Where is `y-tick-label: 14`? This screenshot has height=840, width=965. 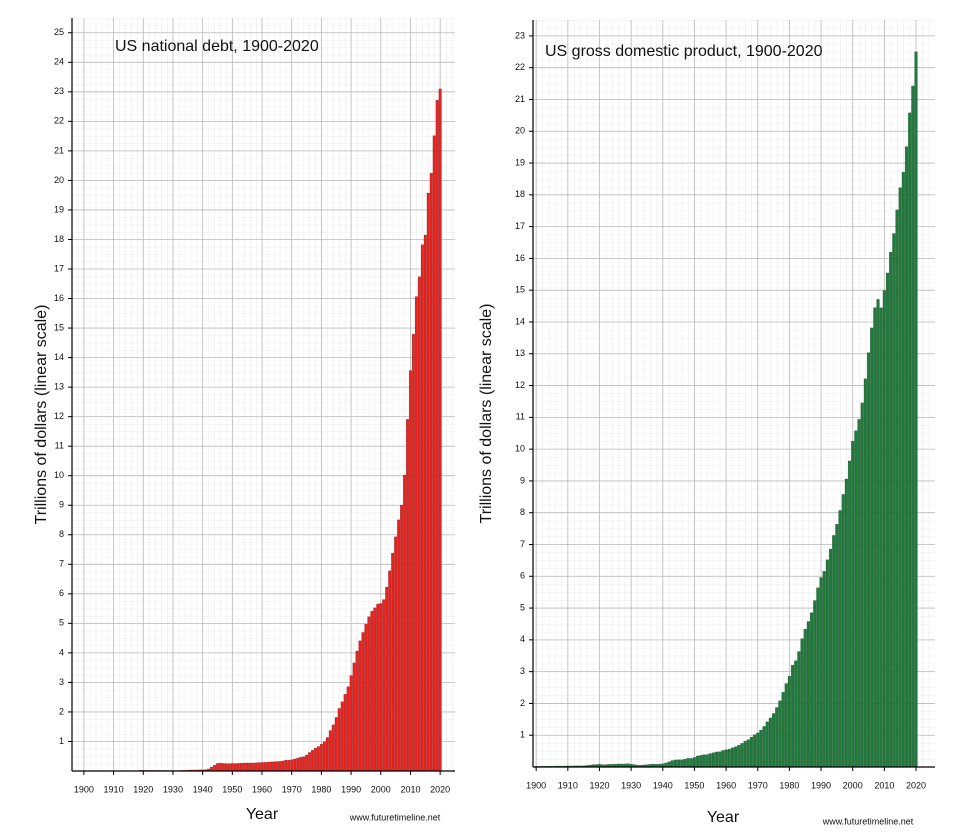
y-tick-label: 14 is located at coordinates (59, 357).